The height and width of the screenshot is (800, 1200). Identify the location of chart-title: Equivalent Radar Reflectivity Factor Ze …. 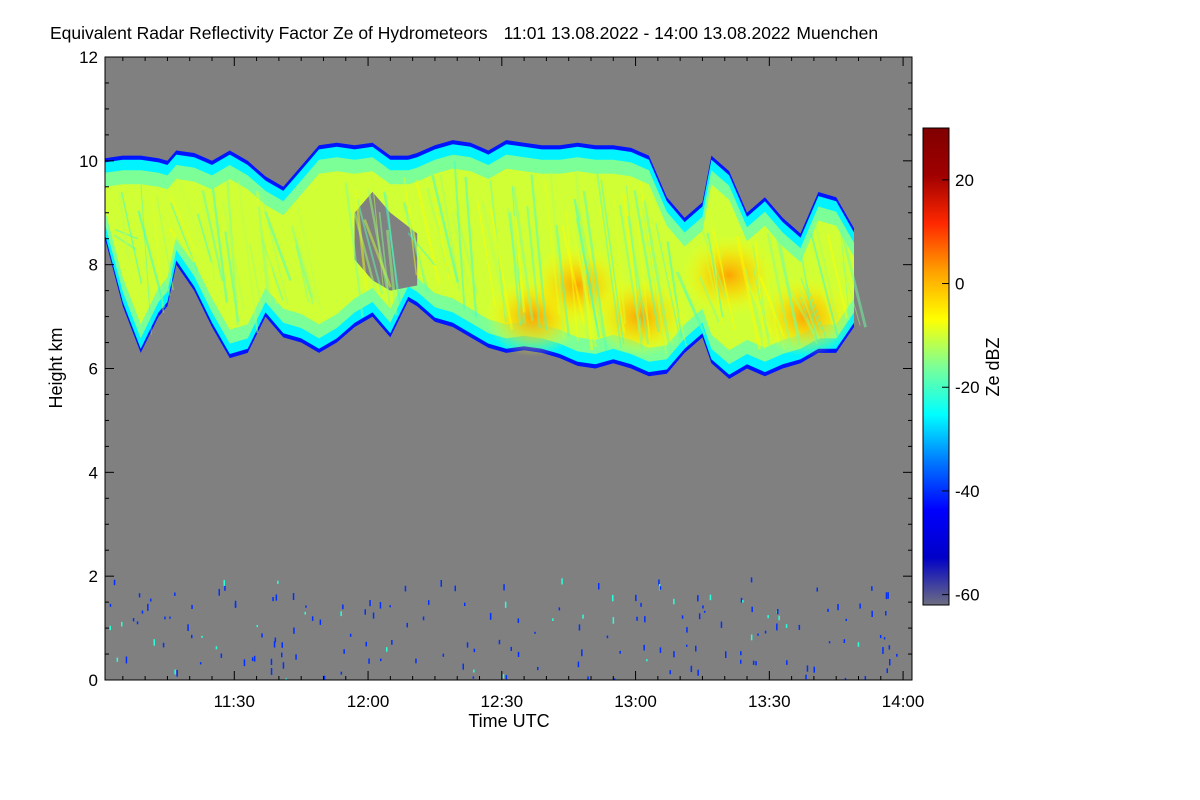
(464, 33).